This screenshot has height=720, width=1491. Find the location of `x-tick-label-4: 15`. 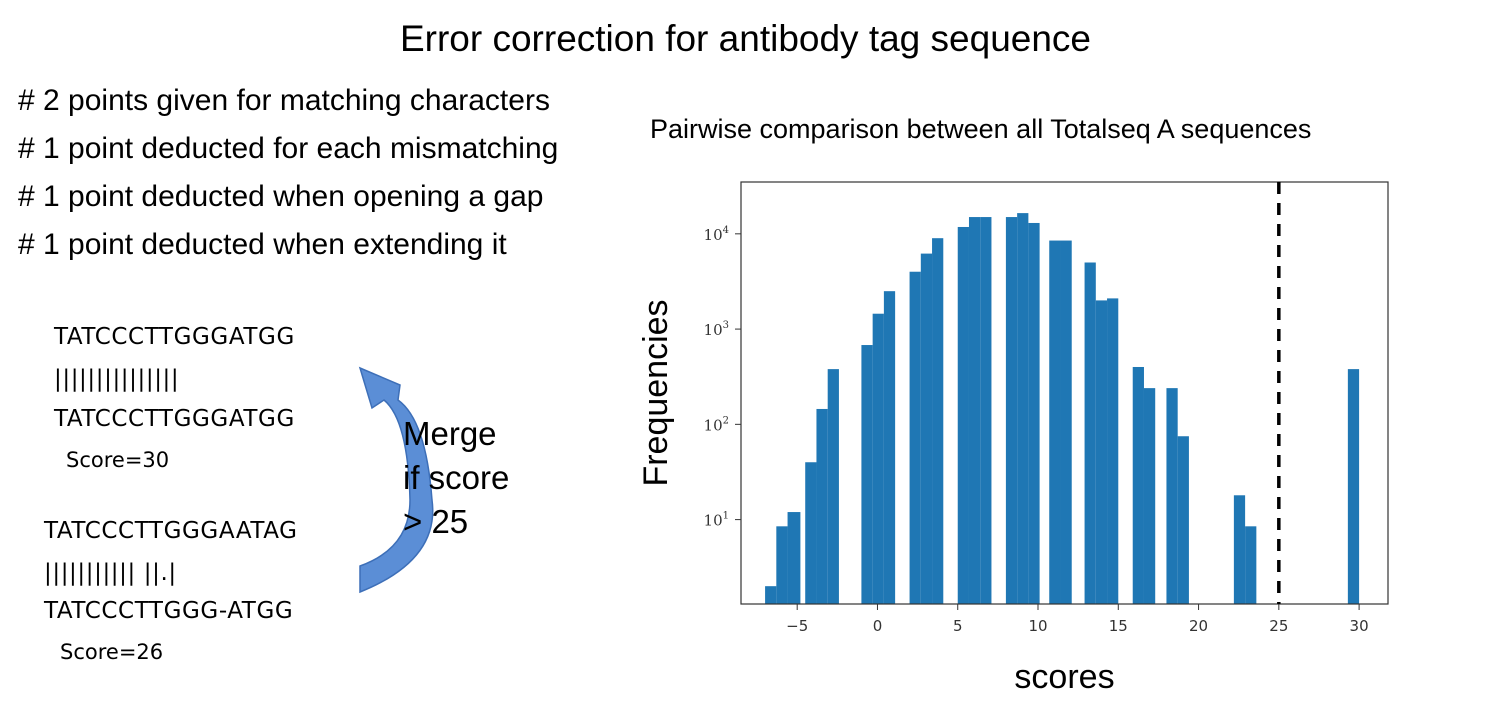

x-tick-label-4: 15 is located at coordinates (1118, 626).